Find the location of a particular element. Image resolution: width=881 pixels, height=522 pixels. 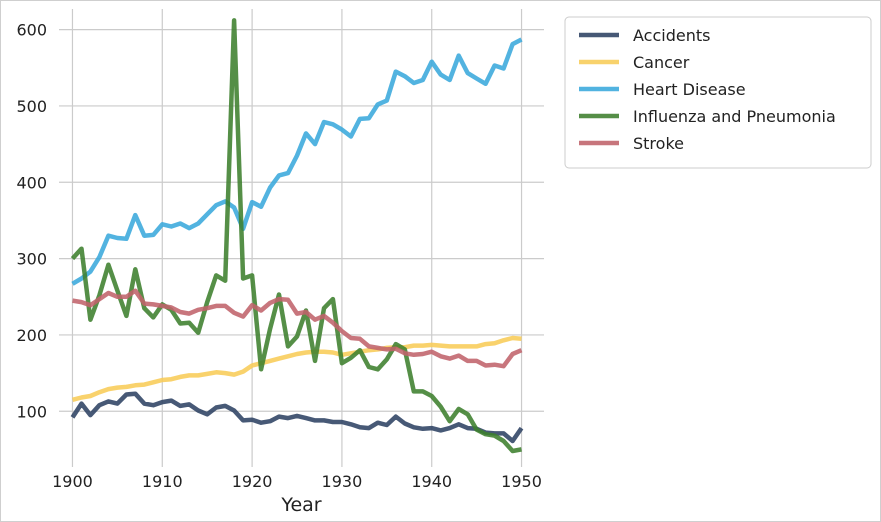

legend-label: Stroke is located at coordinates (658, 143).